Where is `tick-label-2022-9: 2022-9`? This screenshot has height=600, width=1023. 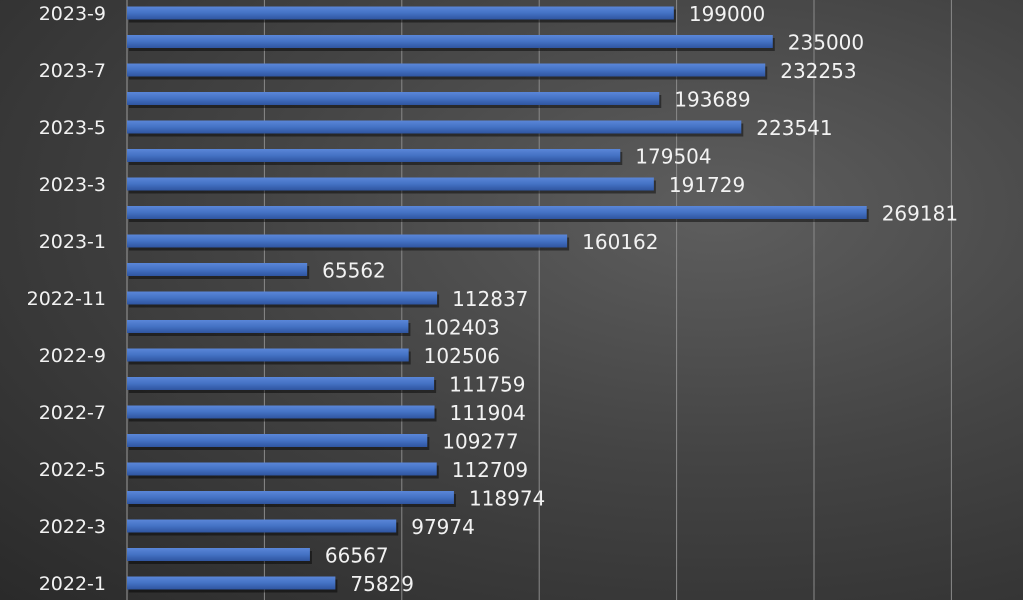 tick-label-2022-9: 2022-9 is located at coordinates (72, 356).